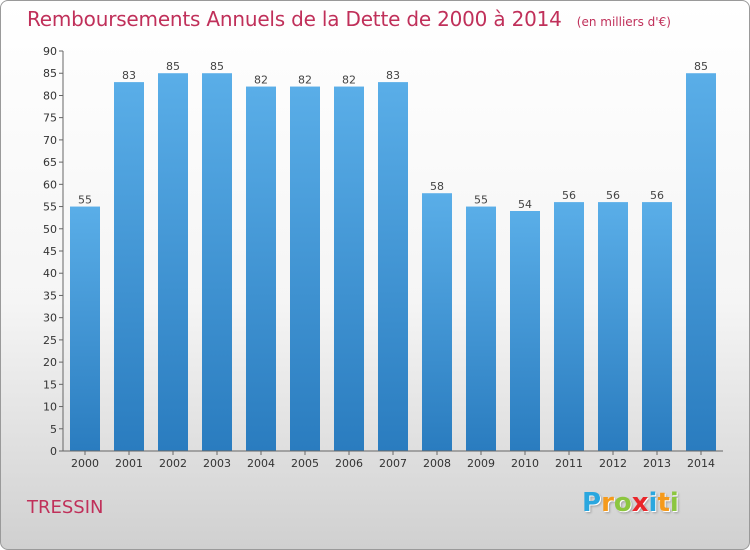  Describe the element at coordinates (481, 328) in the screenshot. I see `bar-2009` at that location.